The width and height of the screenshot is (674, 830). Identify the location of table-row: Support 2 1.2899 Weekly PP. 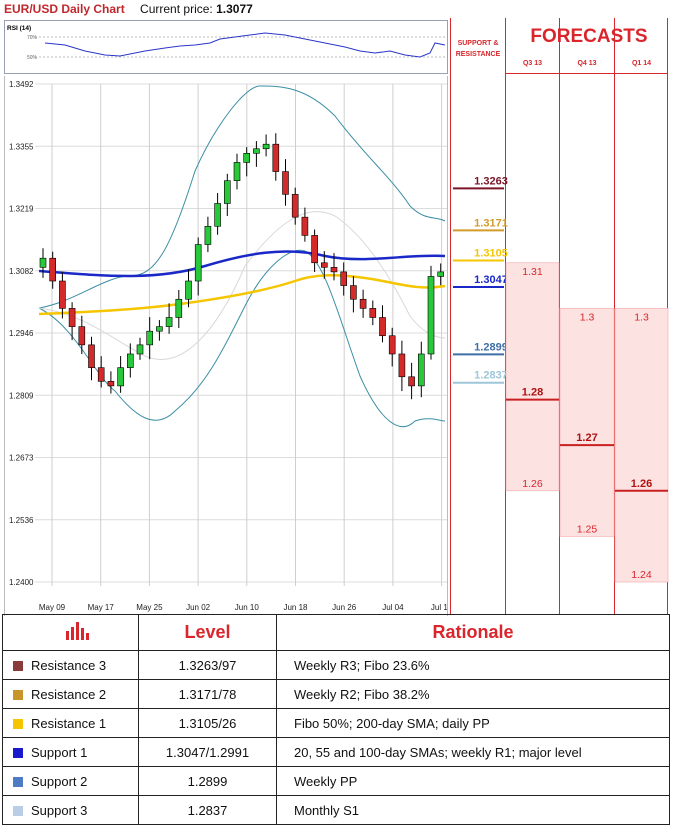
(336, 781).